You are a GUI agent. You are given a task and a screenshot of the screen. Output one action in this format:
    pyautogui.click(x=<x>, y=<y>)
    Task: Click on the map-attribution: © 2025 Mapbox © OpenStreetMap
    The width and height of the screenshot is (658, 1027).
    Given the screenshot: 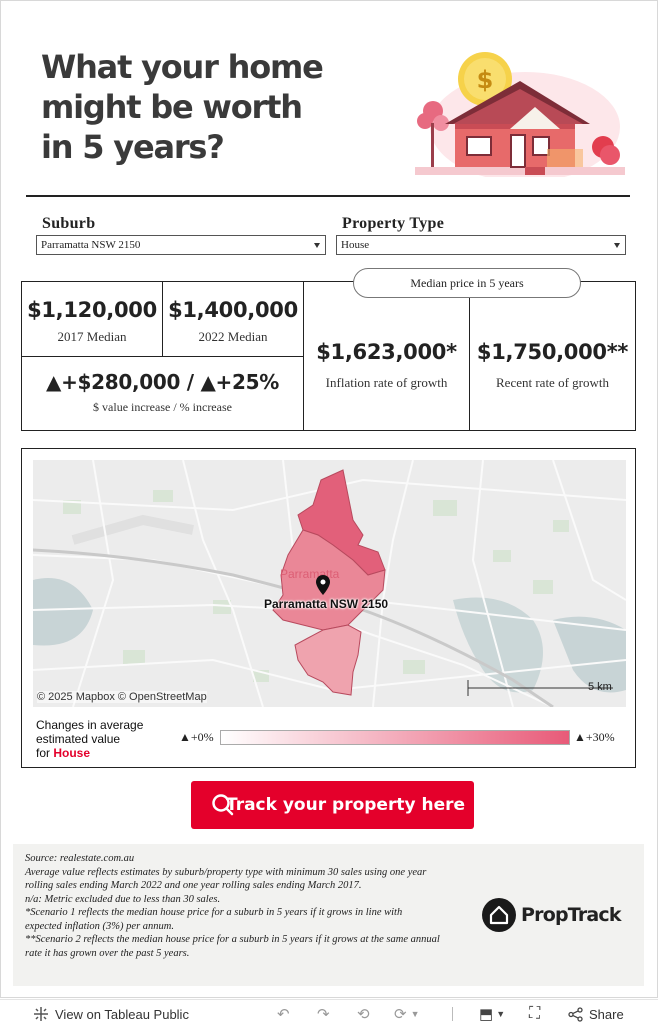 What is the action you would take?
    pyautogui.click(x=122, y=697)
    